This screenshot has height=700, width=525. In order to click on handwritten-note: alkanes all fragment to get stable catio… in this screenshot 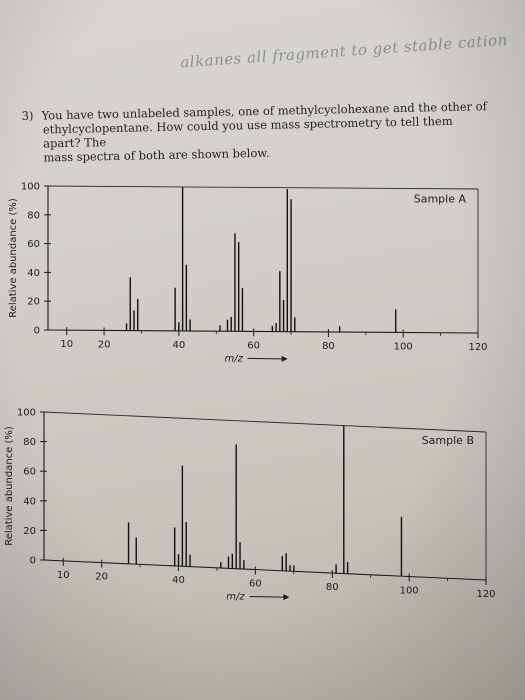, I will do `click(344, 51)`.